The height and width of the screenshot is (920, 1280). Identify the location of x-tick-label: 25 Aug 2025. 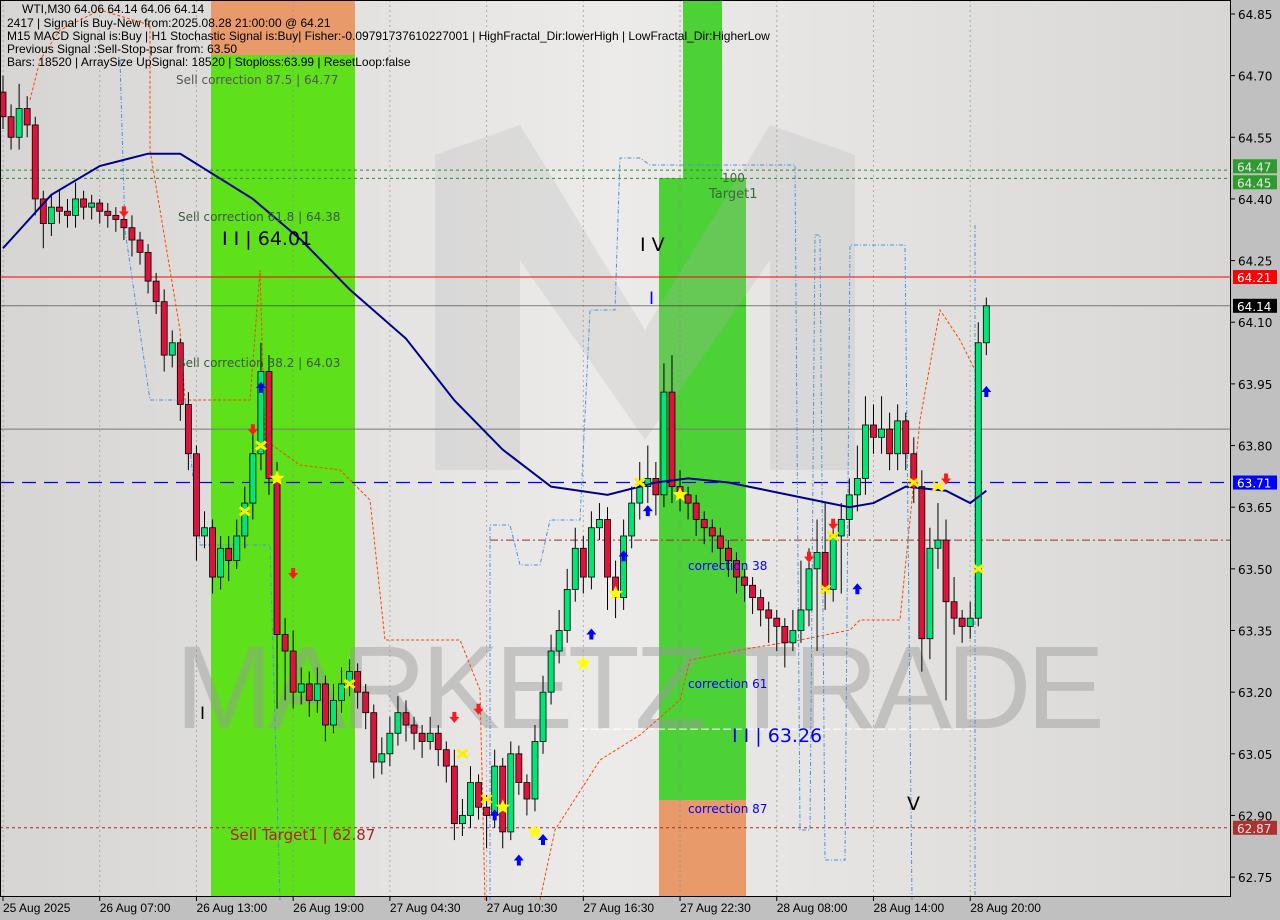
(37, 908).